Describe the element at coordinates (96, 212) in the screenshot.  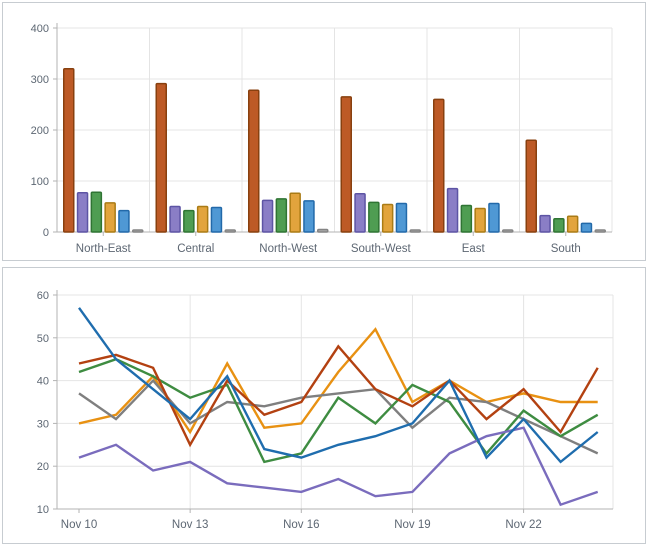
I see `bar-green-north-east` at that location.